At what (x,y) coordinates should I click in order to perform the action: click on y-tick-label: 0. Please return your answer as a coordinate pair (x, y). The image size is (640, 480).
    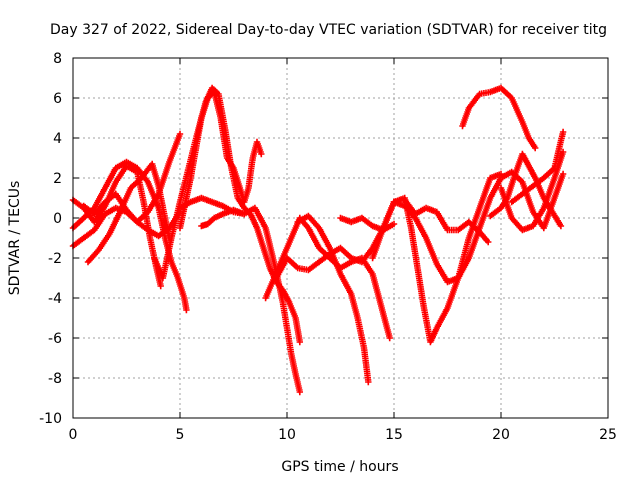
    Looking at the image, I should click on (57, 219).